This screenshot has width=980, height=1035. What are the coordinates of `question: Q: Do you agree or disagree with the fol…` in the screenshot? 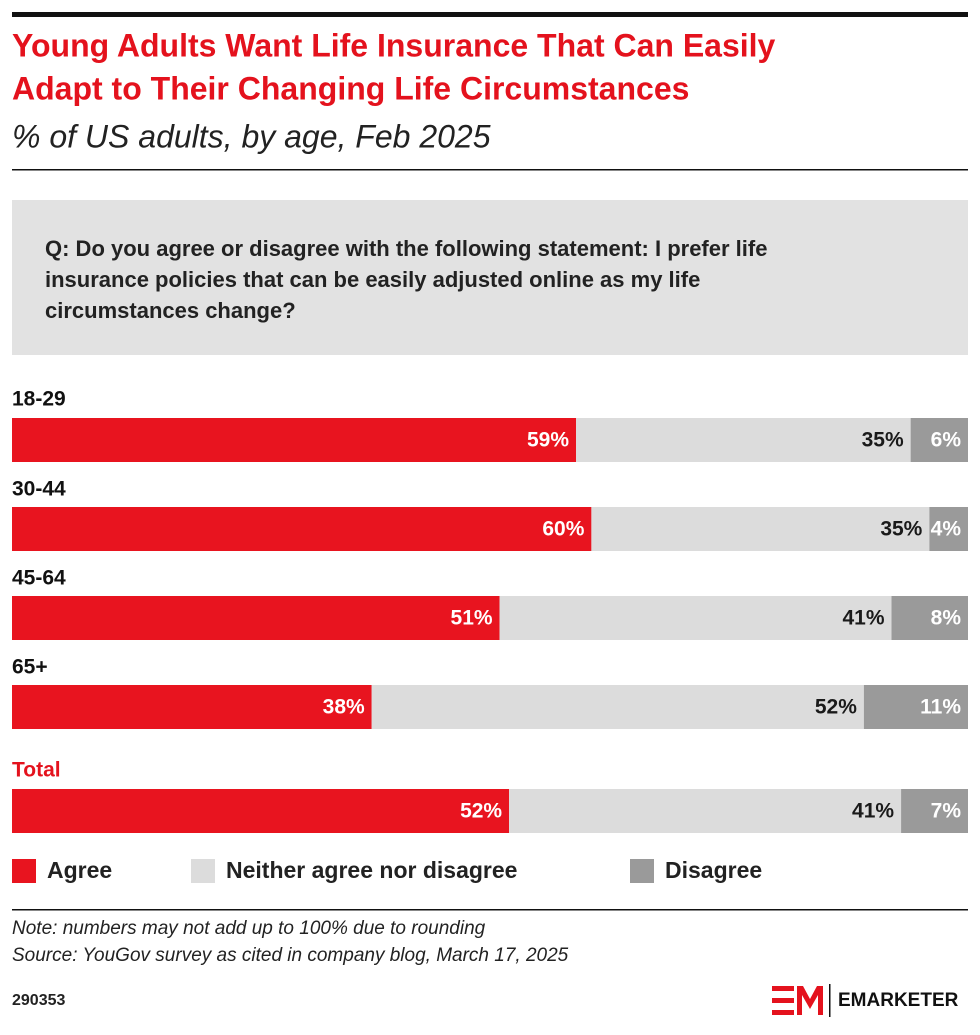 It's located at (406, 248).